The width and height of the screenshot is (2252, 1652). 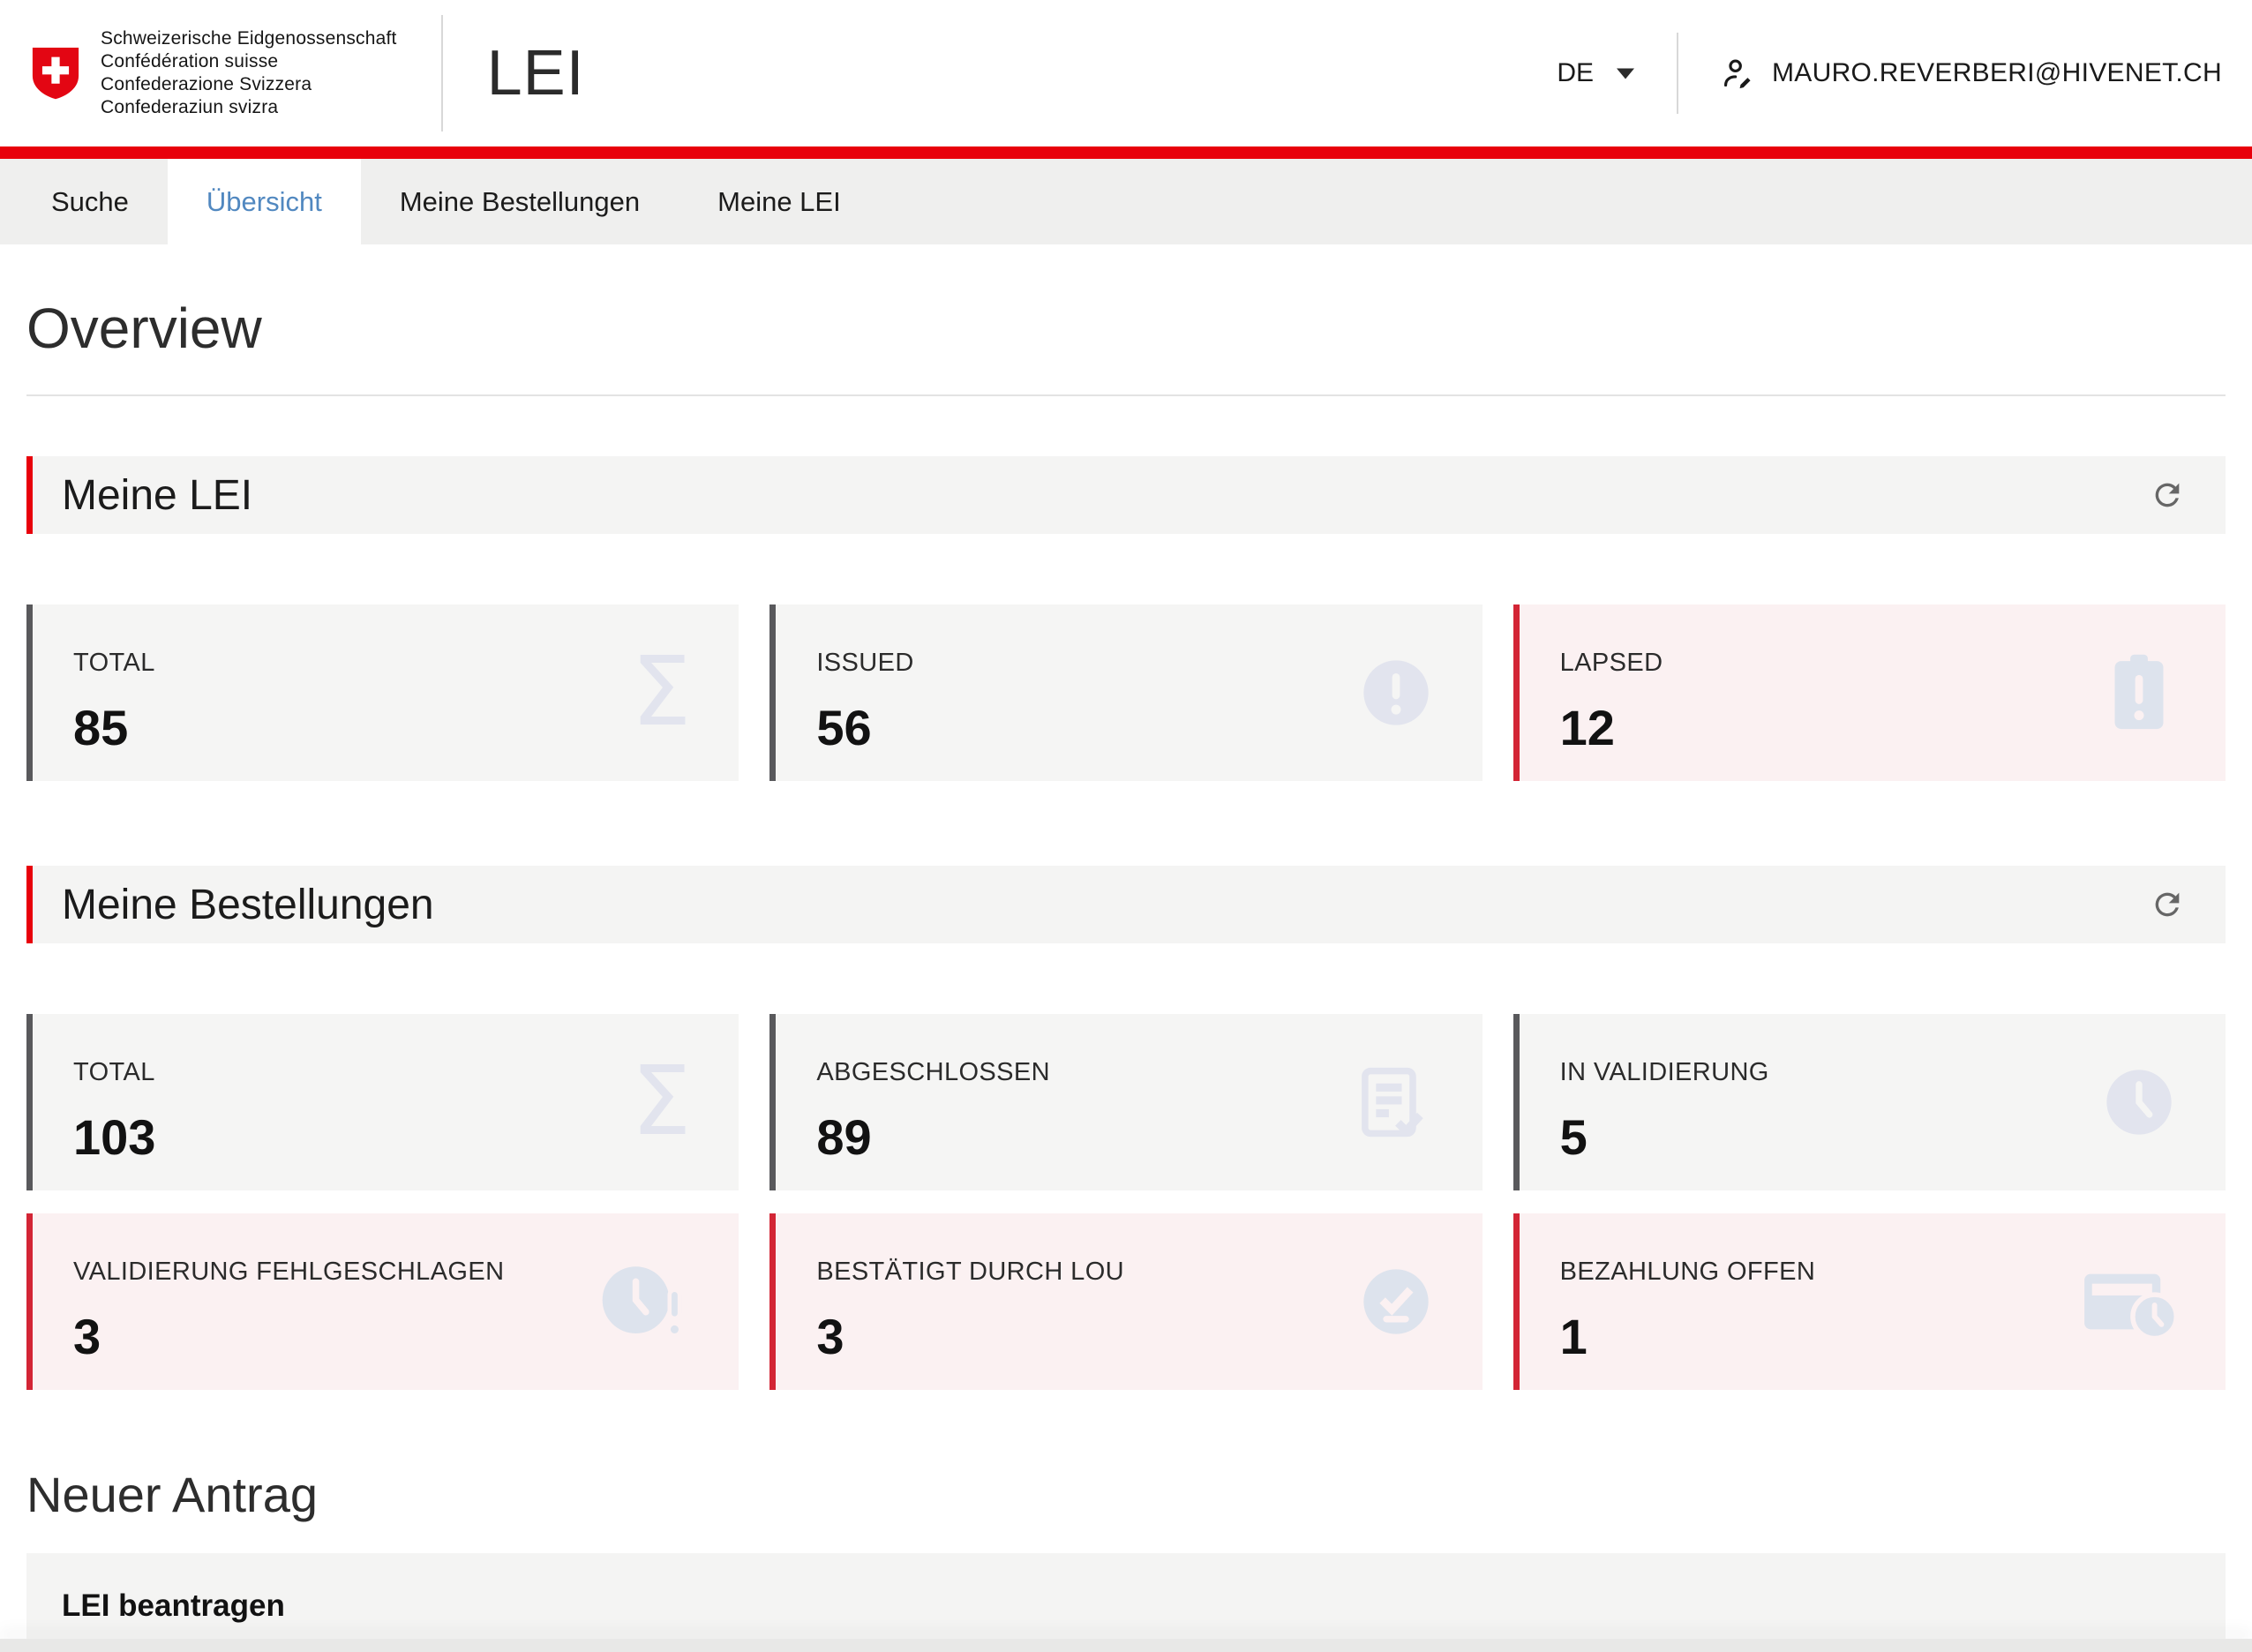 I want to click on kpi-label: IN VALIDIERUNG, so click(x=1664, y=1072).